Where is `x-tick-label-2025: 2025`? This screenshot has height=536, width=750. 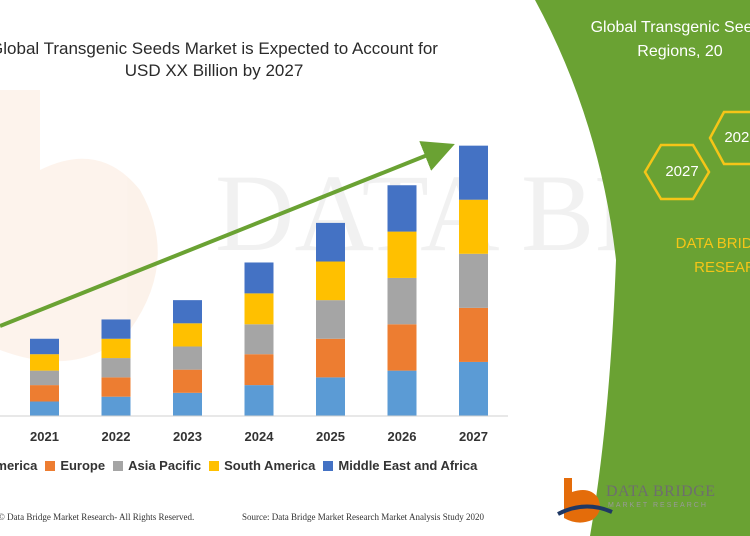
x-tick-label-2025: 2025 is located at coordinates (330, 436).